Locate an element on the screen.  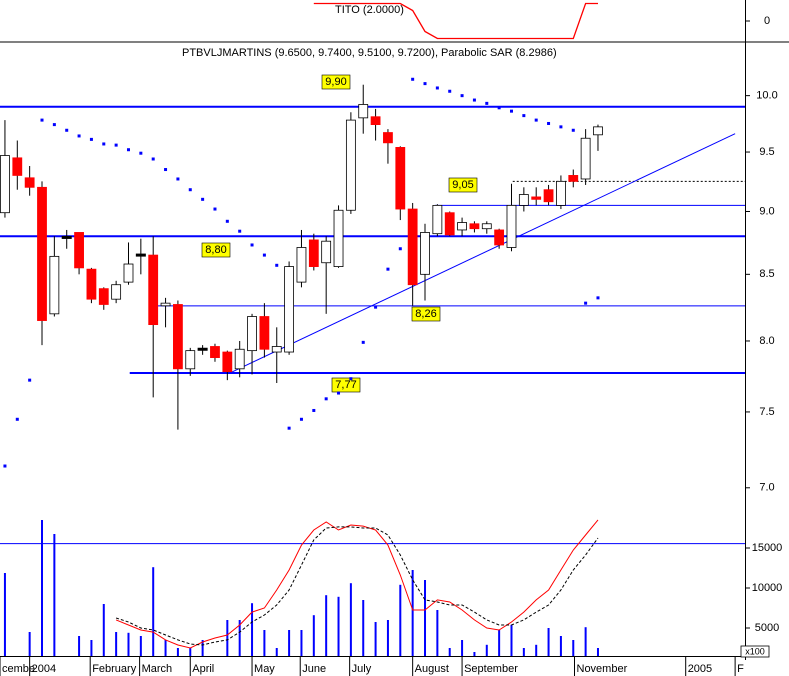
x-tick-label: June is located at coordinates (314, 669).